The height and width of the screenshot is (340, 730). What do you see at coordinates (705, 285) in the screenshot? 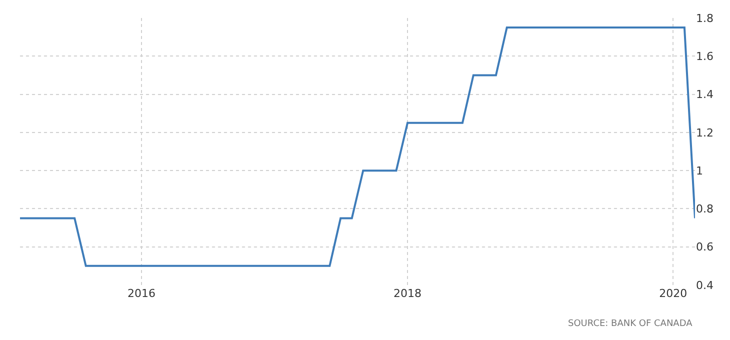
I see `y-tick-label: 0.4` at bounding box center [705, 285].